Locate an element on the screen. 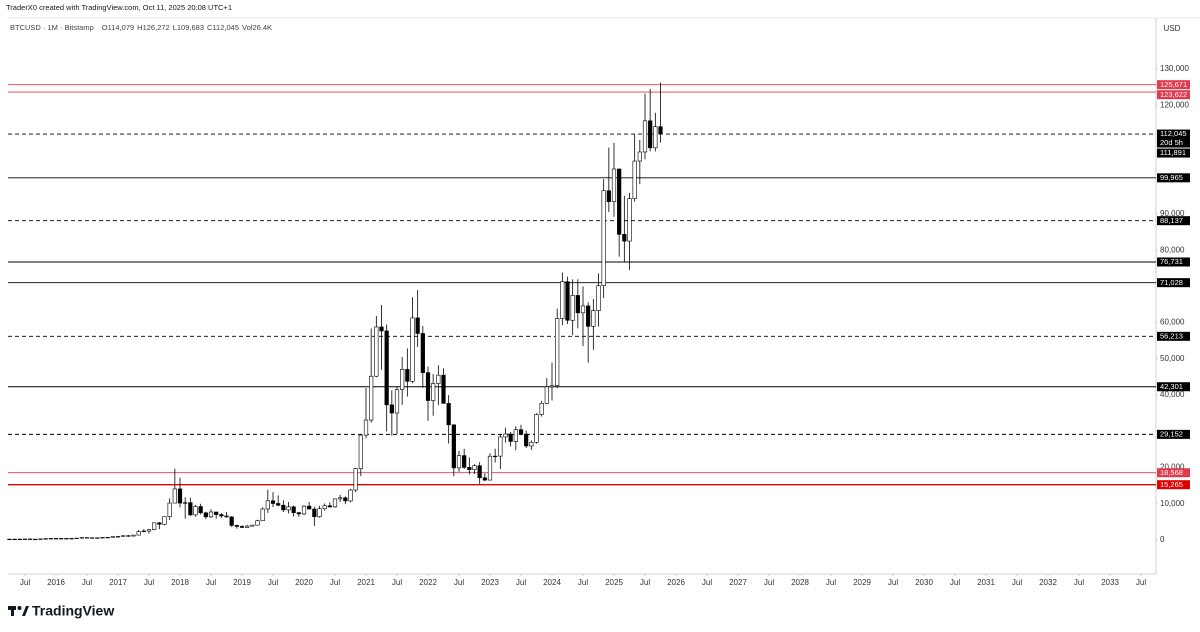  x-tick-label: 2031 is located at coordinates (986, 582).